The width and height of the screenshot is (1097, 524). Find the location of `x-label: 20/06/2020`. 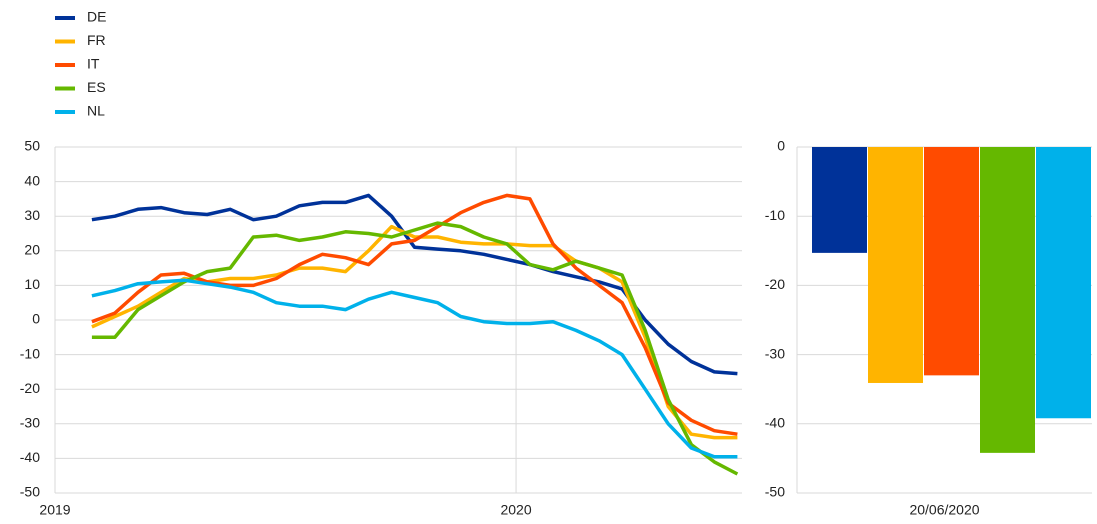

x-label: 20/06/2020 is located at coordinates (944, 510).